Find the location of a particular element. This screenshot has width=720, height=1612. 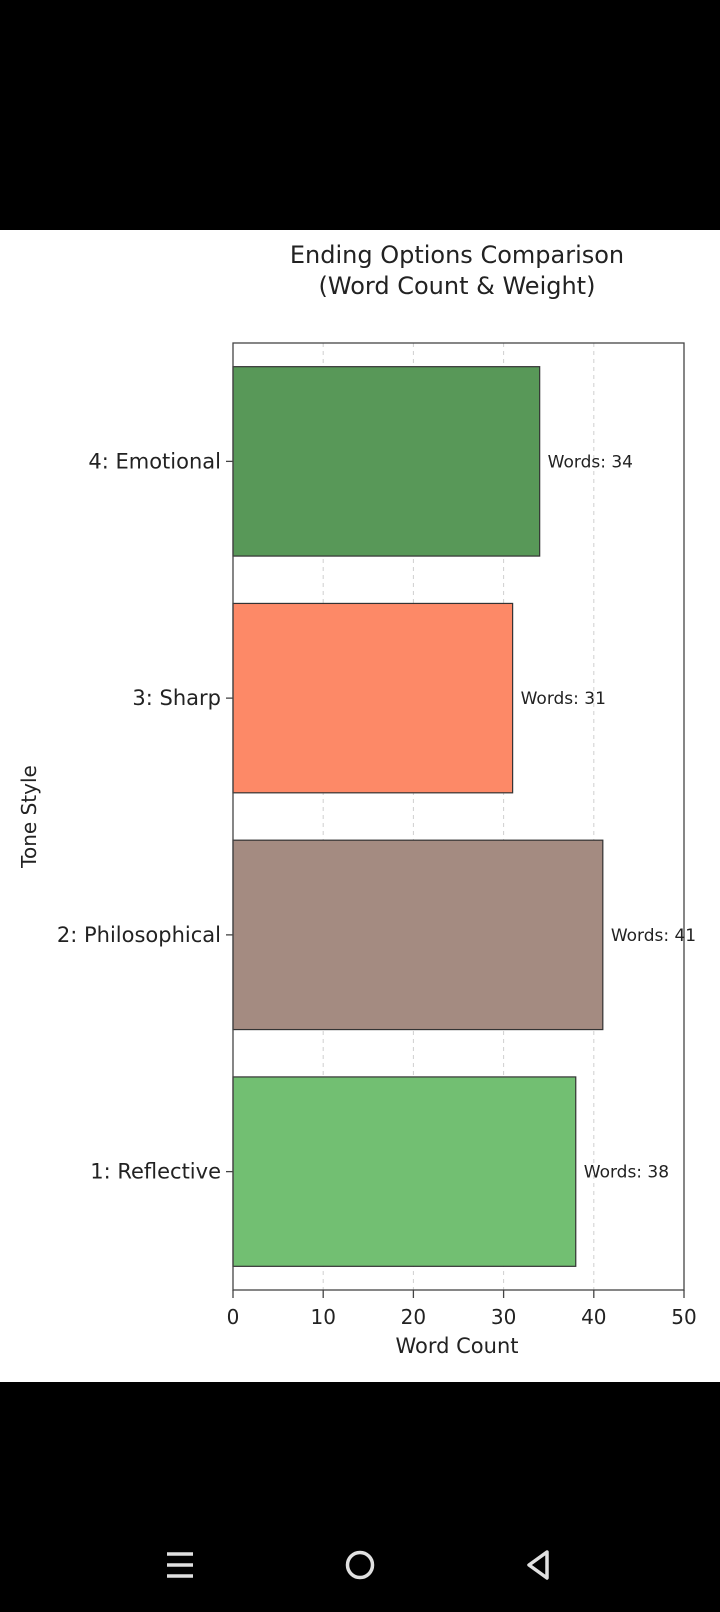

navigation-bar is located at coordinates (360, 1497).